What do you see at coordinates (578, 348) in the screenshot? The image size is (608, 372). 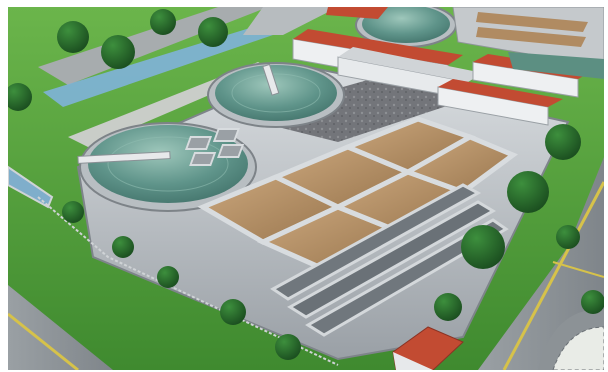 I see `roundabout-center` at bounding box center [578, 348].